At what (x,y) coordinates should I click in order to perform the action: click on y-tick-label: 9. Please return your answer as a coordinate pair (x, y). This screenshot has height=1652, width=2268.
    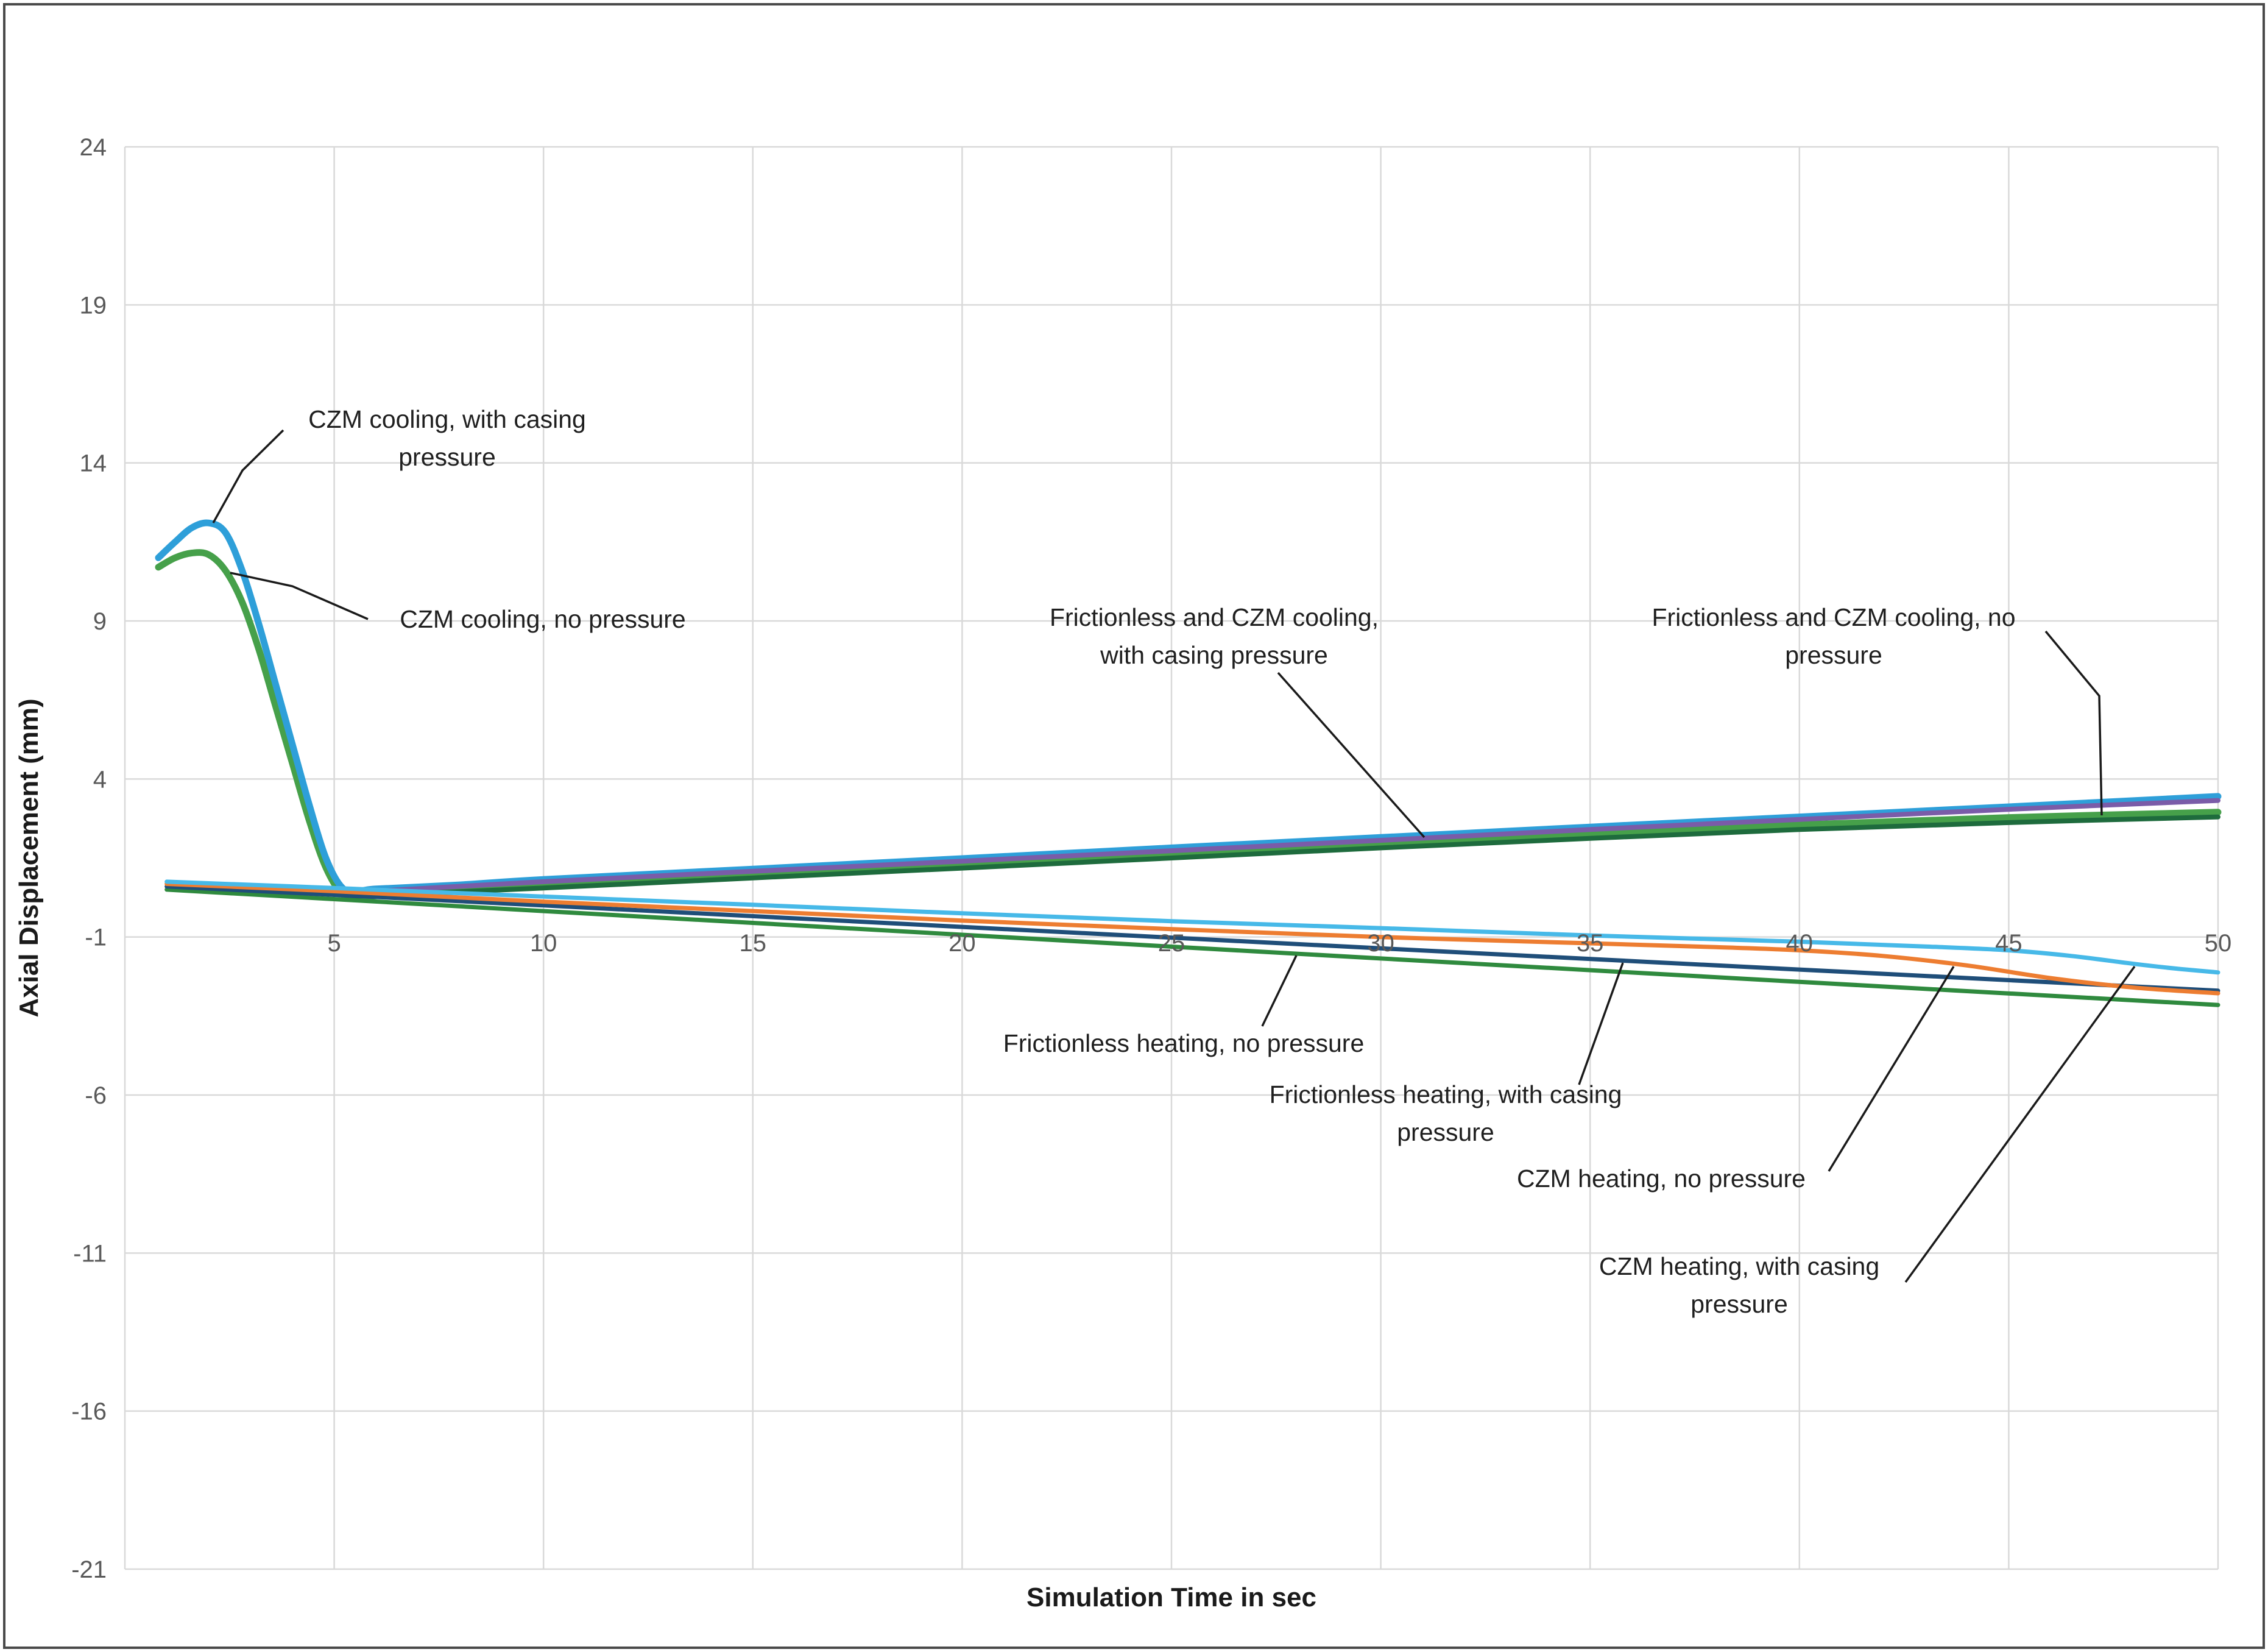
    Looking at the image, I should click on (100, 621).